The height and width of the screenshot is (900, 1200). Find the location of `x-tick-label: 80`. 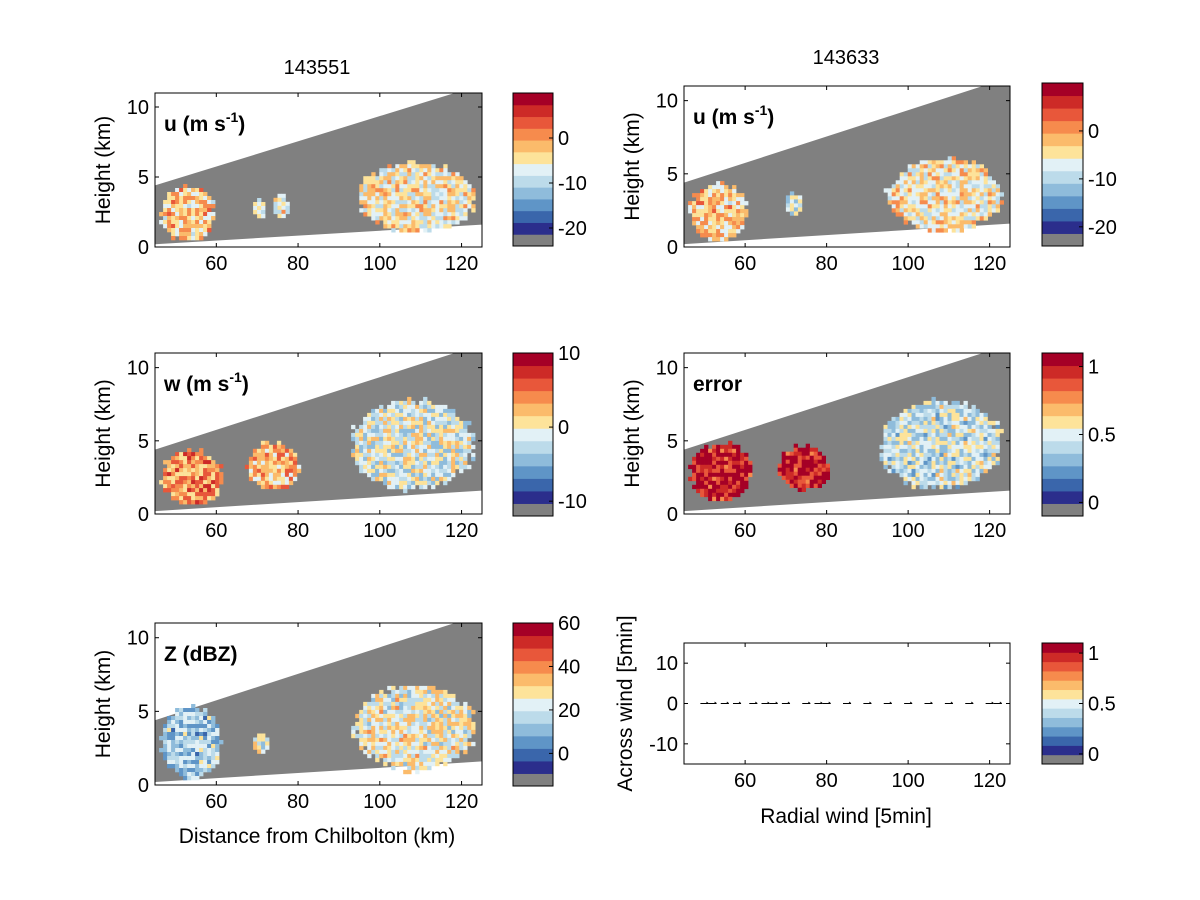

x-tick-label: 80 is located at coordinates (827, 781).